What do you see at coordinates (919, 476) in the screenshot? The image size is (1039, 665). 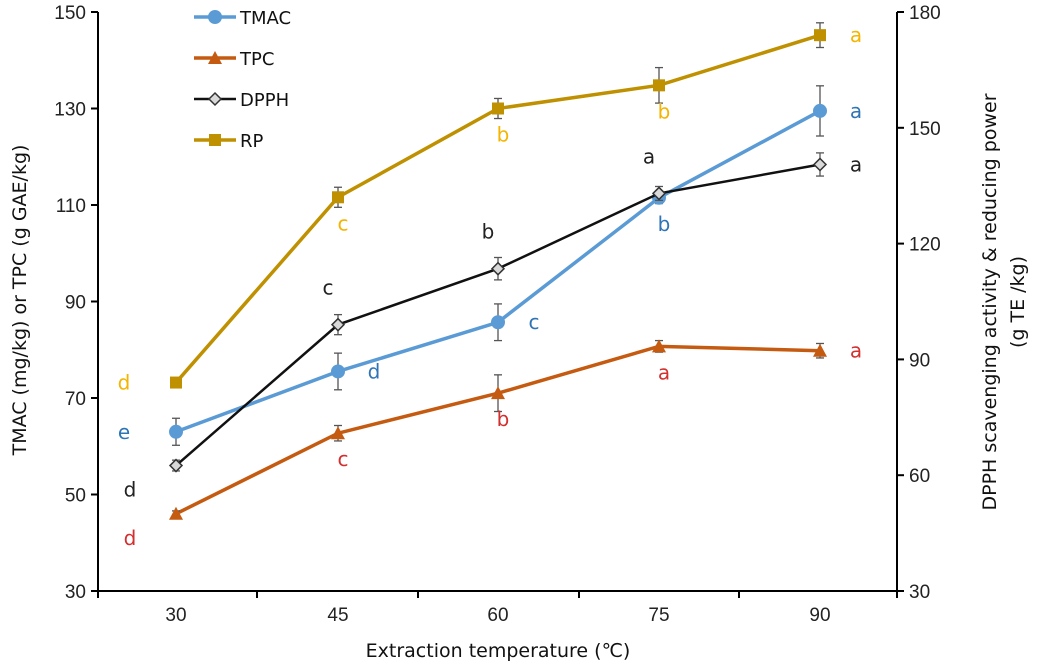 I see `y-right-tick-label: 60` at bounding box center [919, 476].